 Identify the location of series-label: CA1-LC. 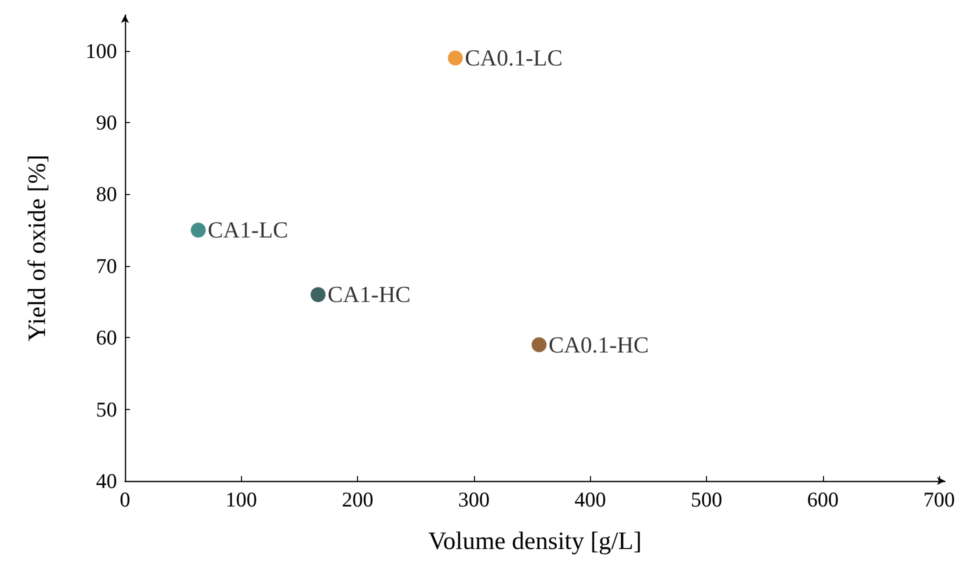
(248, 230).